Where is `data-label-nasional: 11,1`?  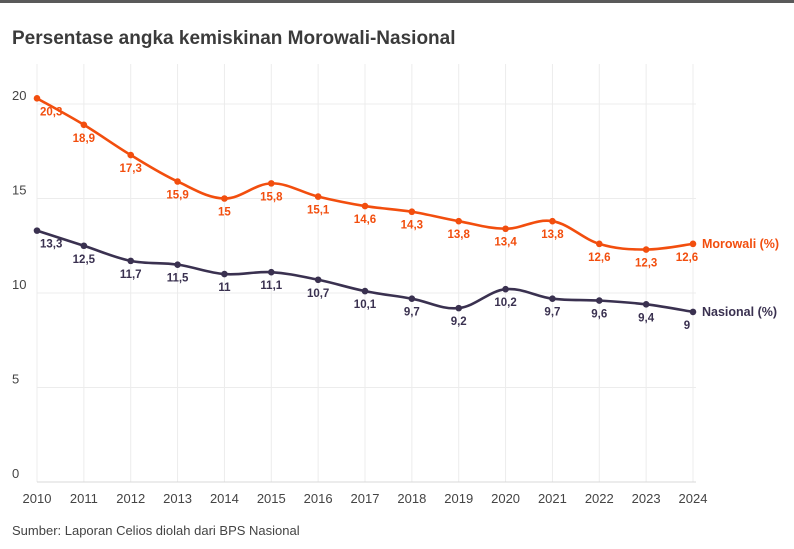
data-label-nasional: 11,1 is located at coordinates (271, 286).